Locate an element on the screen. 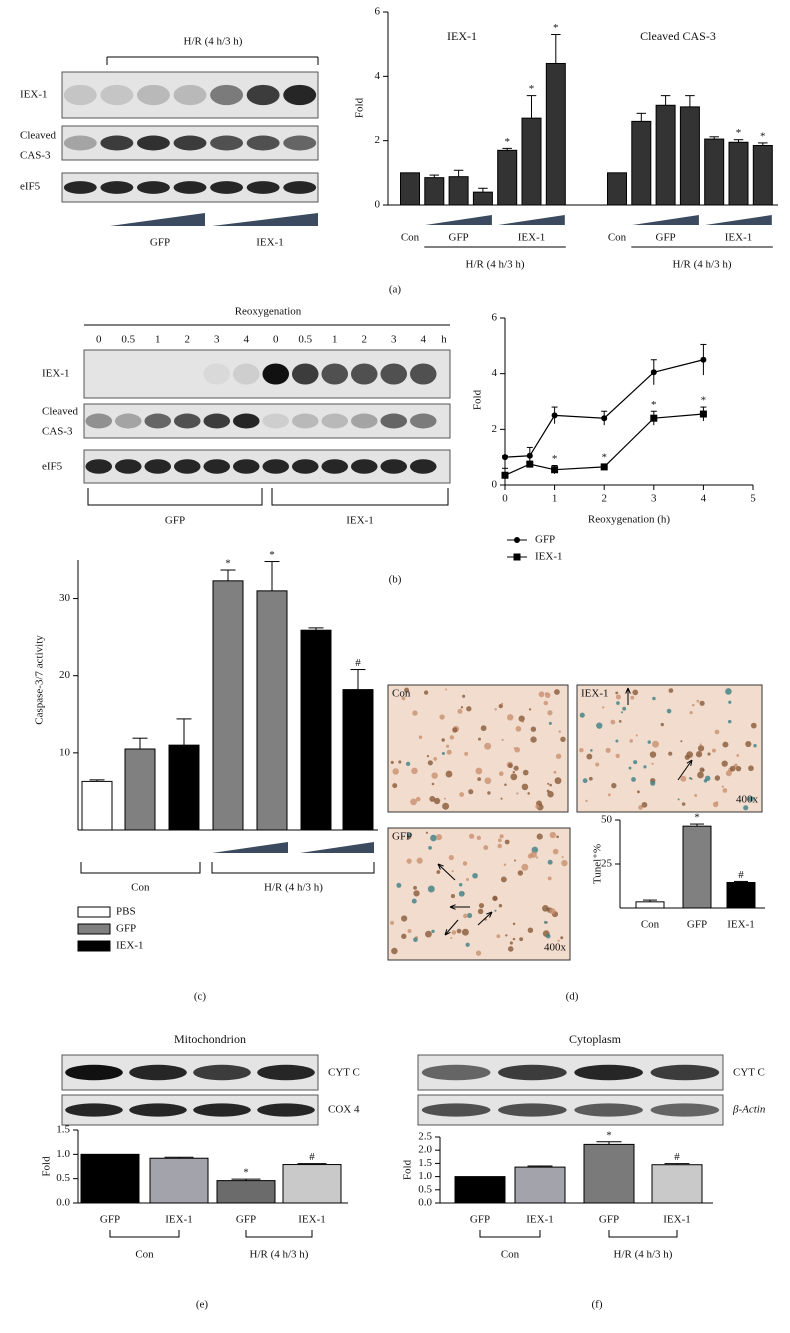  blot-row-label: CYT C is located at coordinates (344, 1073).